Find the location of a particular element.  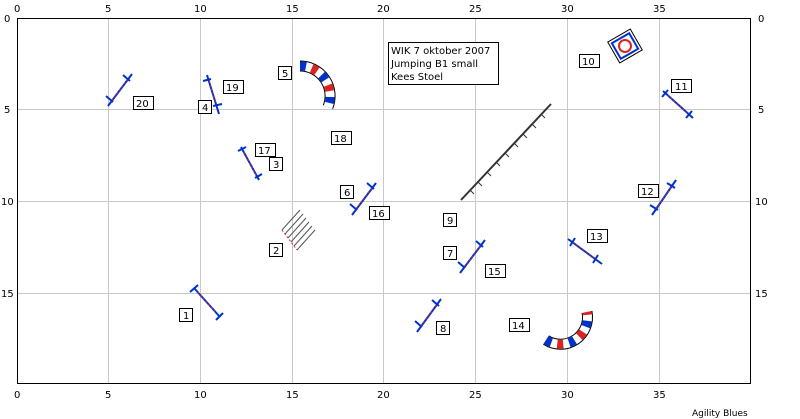

course-judge-name: Kees Stoel is located at coordinates (417, 77).